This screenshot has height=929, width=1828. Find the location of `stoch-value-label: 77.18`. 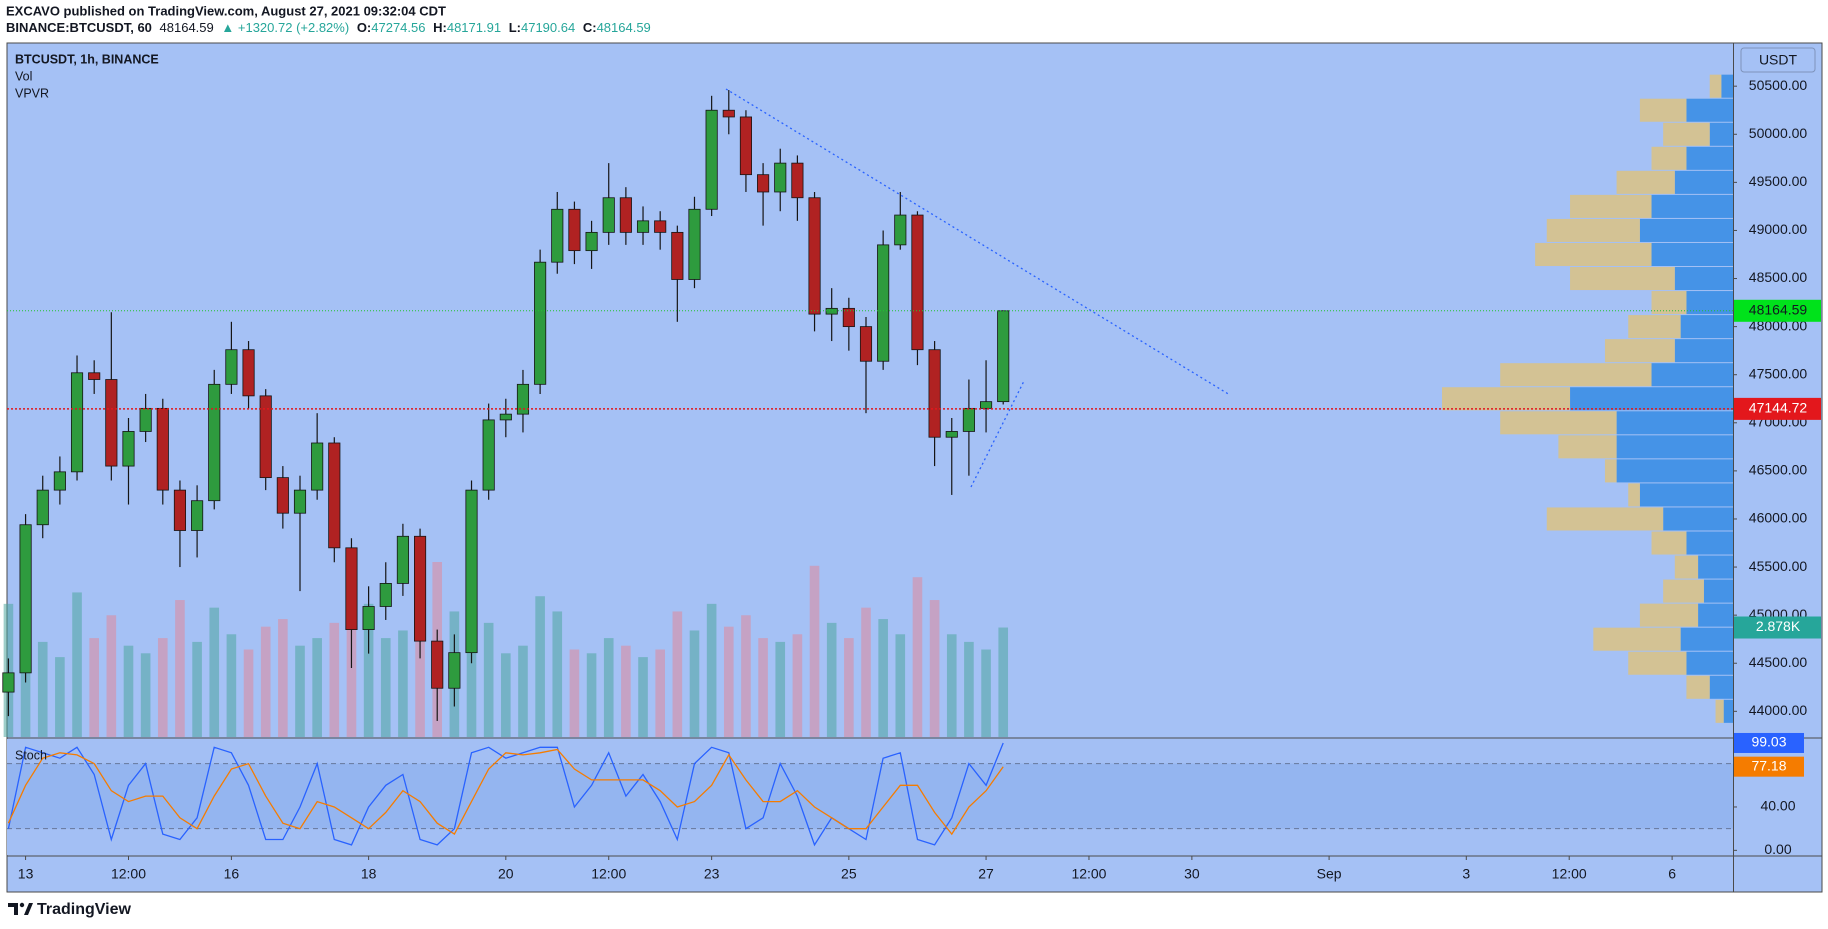

stoch-value-label: 77.18 is located at coordinates (1768, 765).